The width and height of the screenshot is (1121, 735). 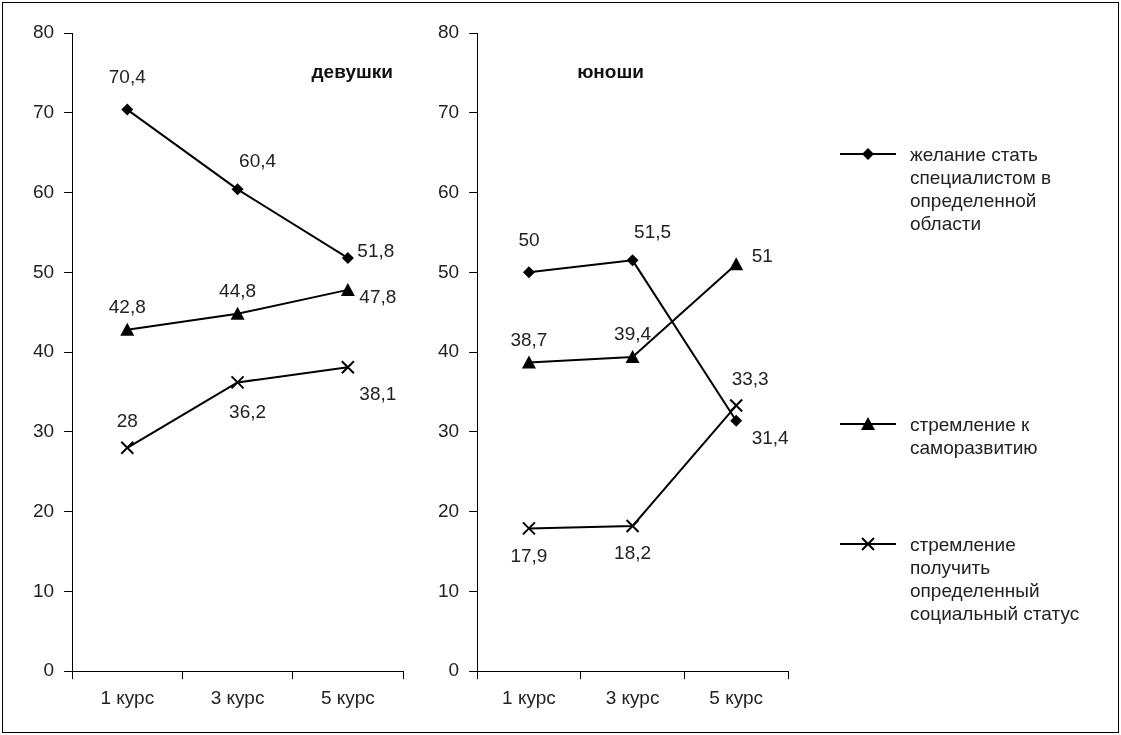 I want to click on data-label: 28, so click(x=127, y=421).